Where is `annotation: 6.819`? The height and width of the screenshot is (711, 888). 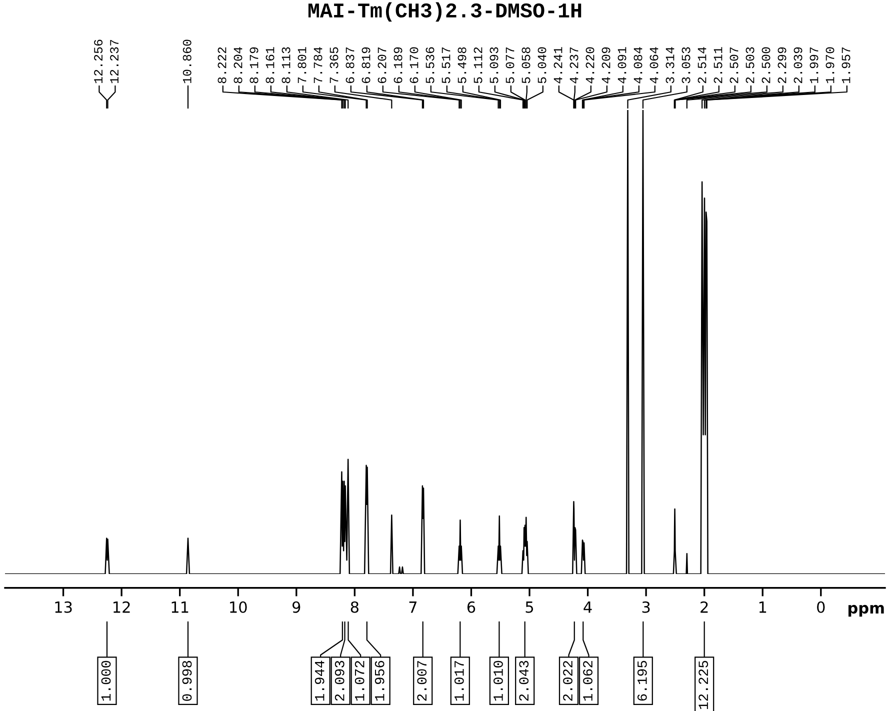
annotation: 6.819 is located at coordinates (366, 65).